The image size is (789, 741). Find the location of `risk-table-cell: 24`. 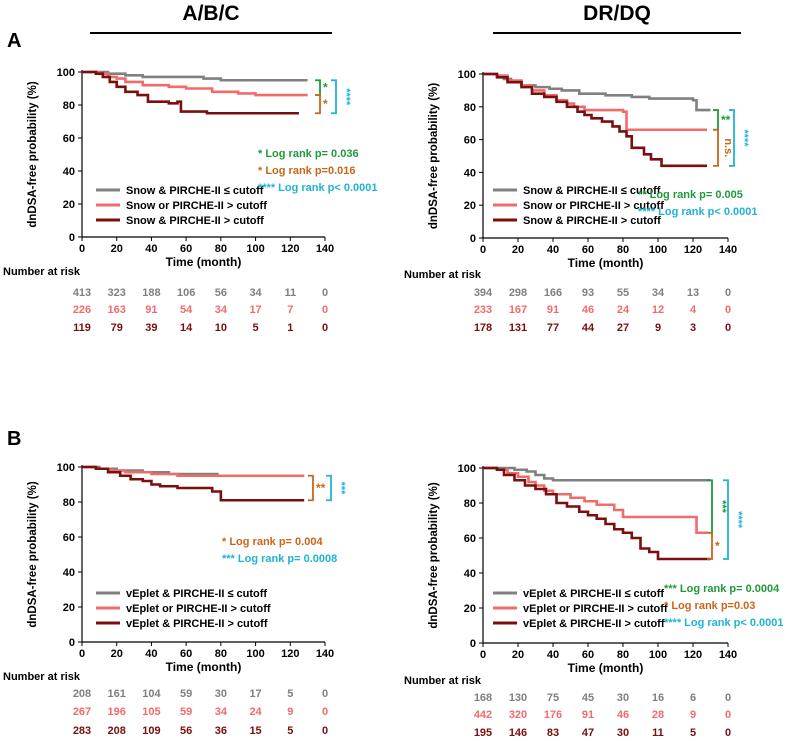

risk-table-cell: 24 is located at coordinates (255, 712).